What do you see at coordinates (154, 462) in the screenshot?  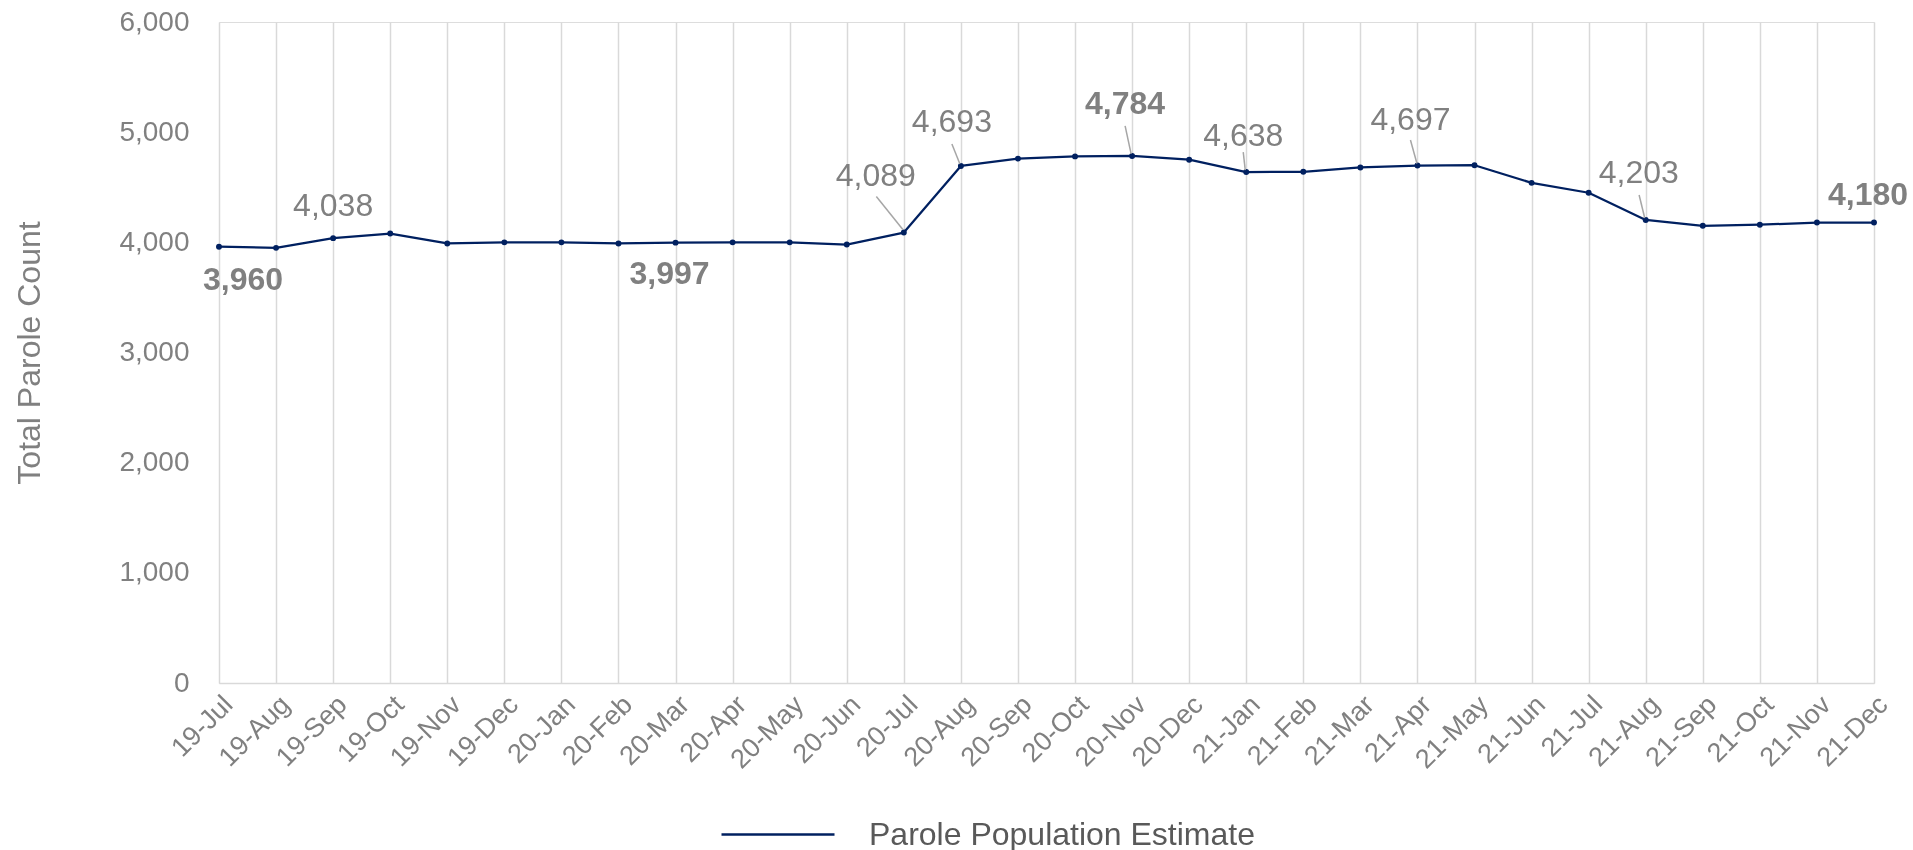 I see `y-tick-label: 2,000` at bounding box center [154, 462].